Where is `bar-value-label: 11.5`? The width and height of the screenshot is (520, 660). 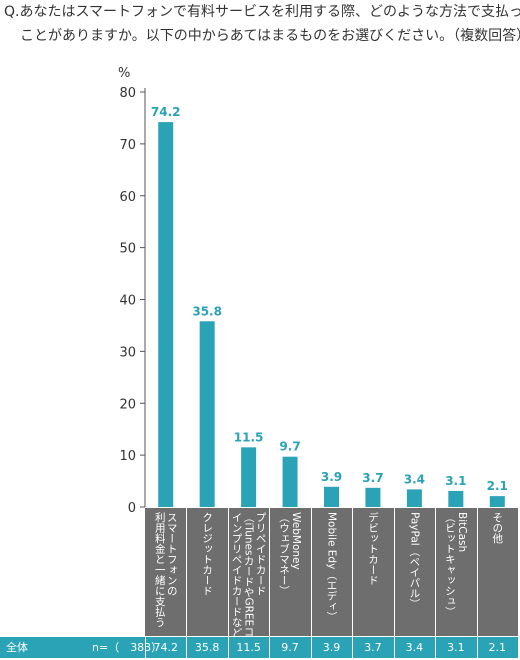
bar-value-label: 11.5 is located at coordinates (249, 437).